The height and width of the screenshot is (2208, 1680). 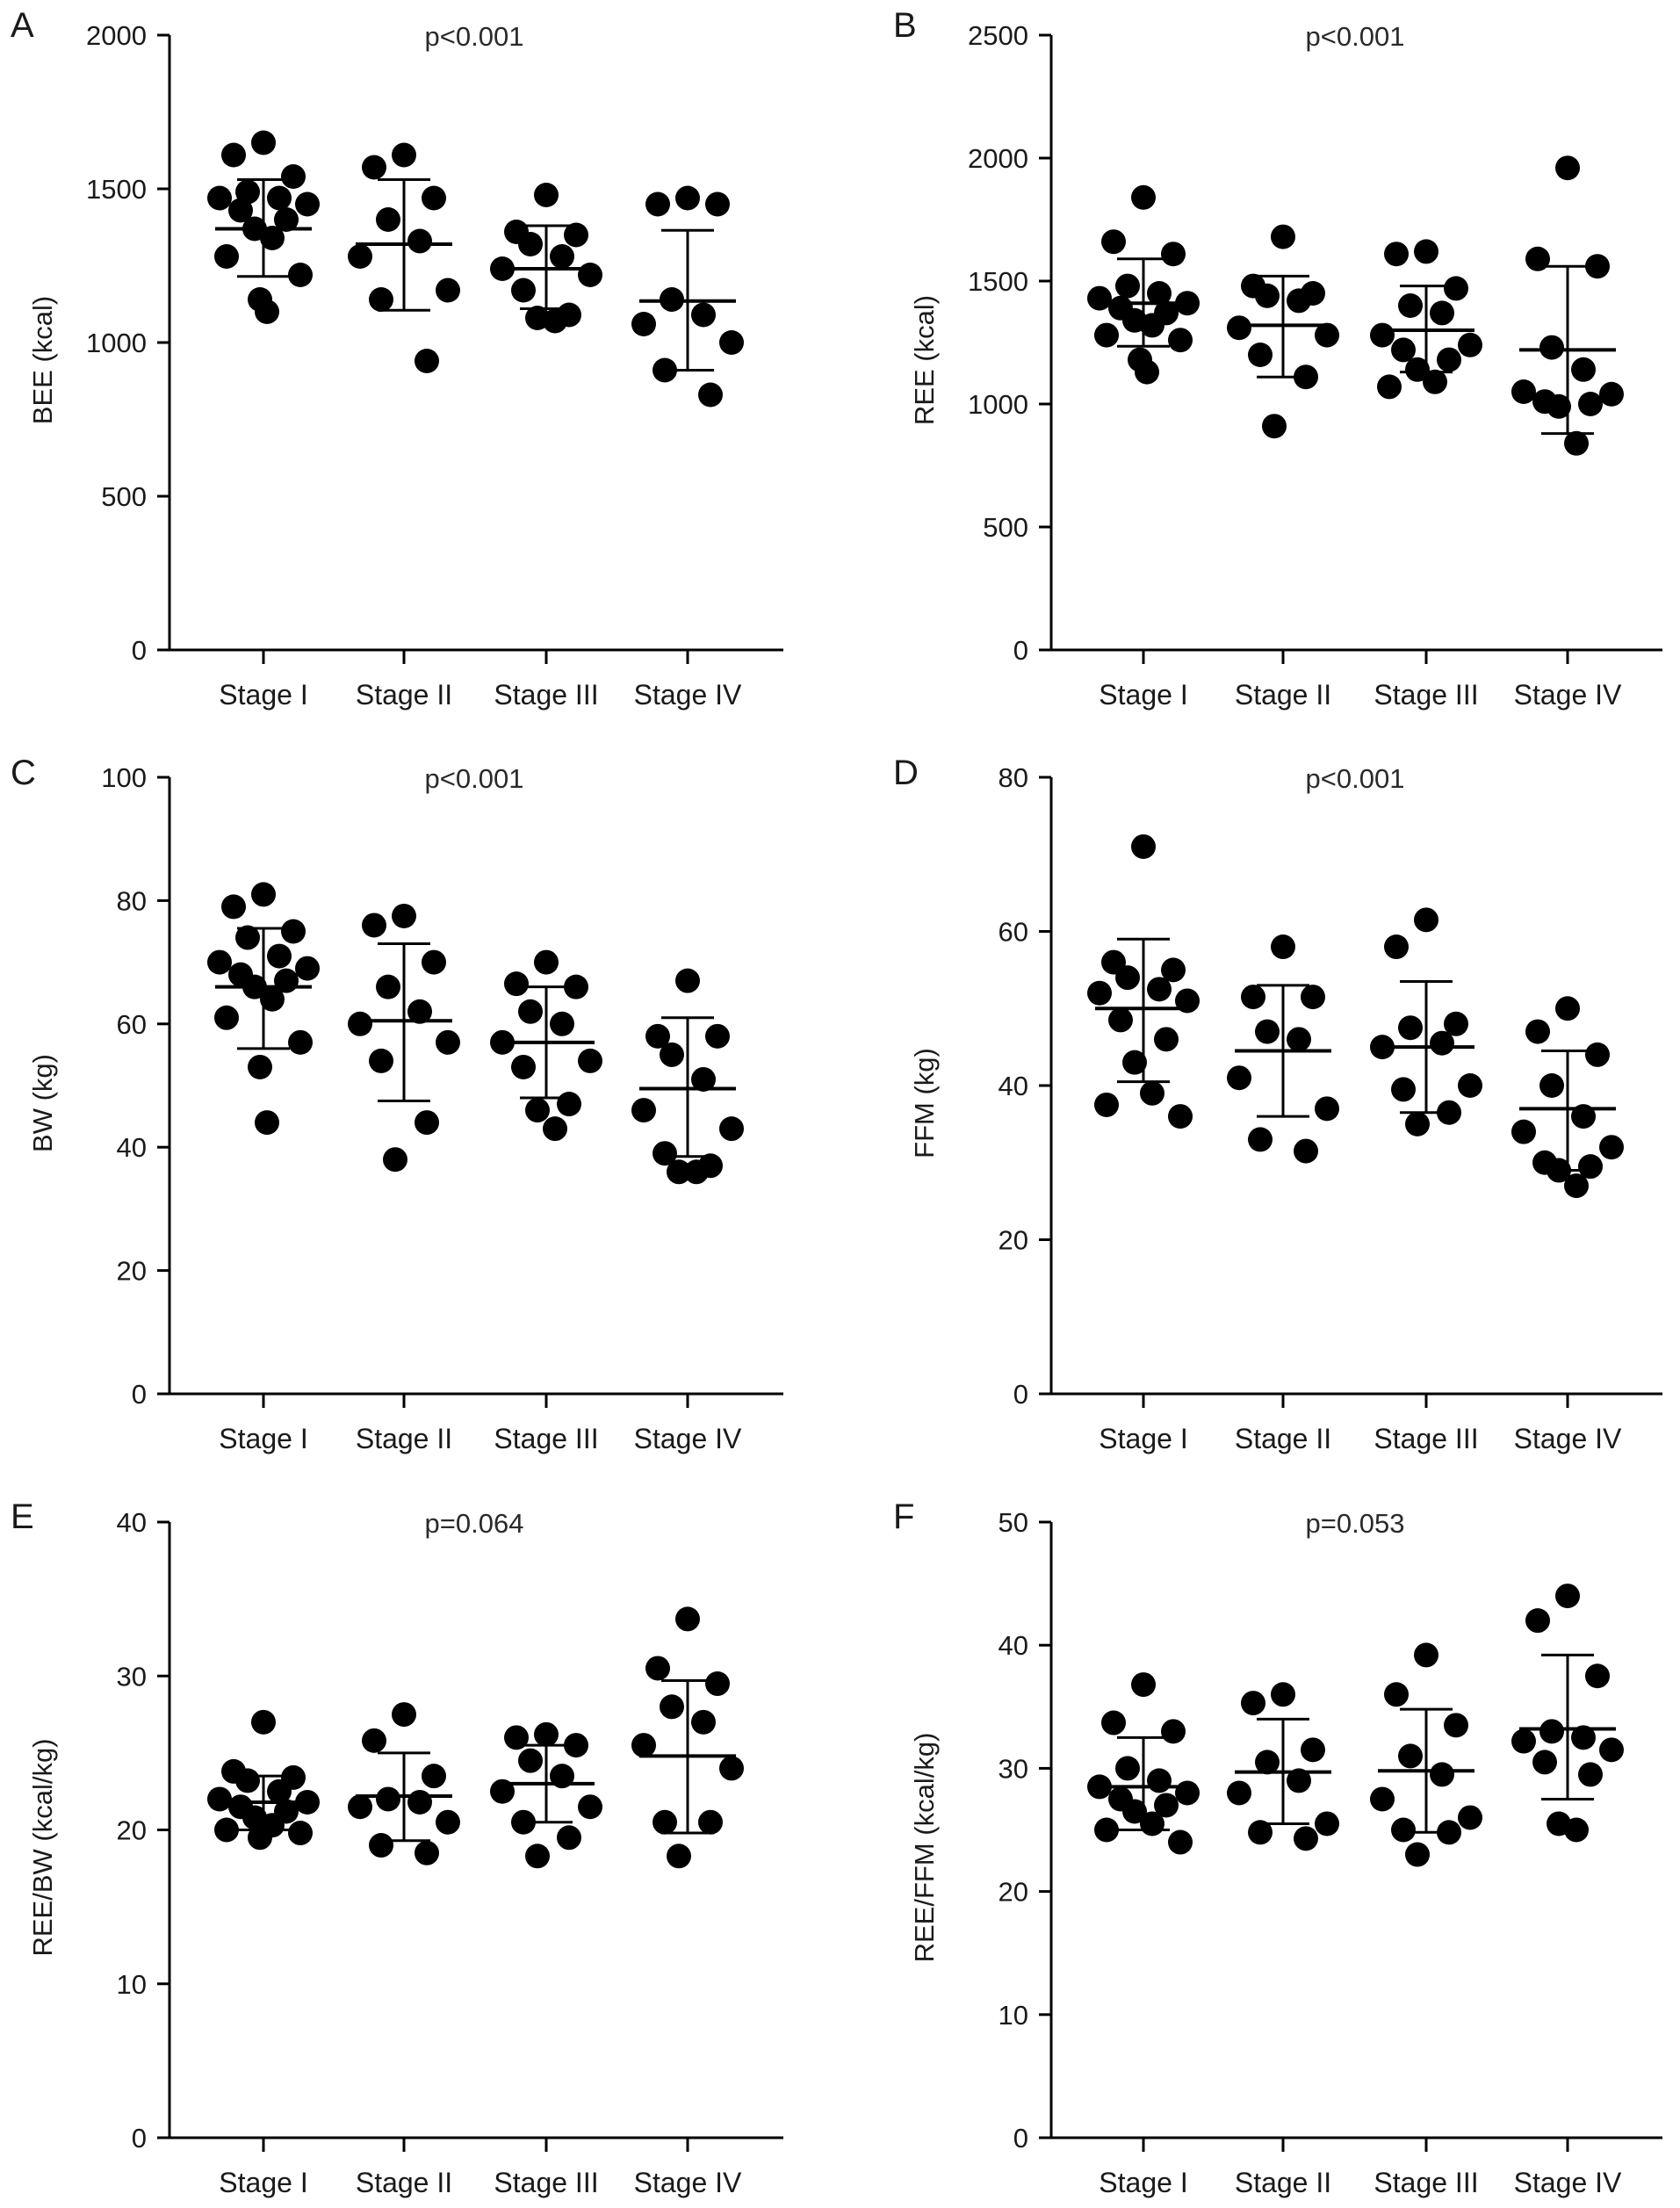 I want to click on panel-letter: B, so click(x=905, y=25).